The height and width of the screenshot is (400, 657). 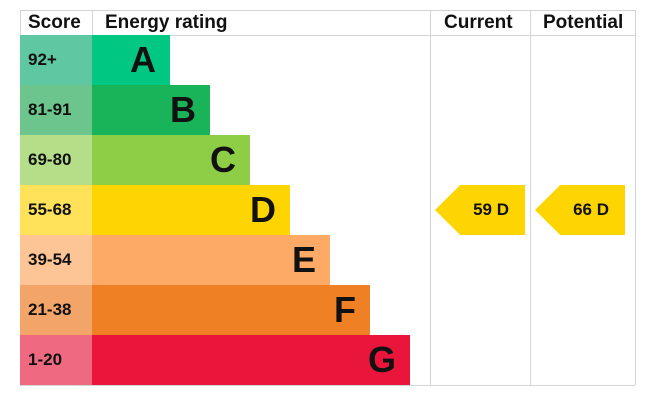 What do you see at coordinates (251, 360) in the screenshot?
I see `band-bar-g: G` at bounding box center [251, 360].